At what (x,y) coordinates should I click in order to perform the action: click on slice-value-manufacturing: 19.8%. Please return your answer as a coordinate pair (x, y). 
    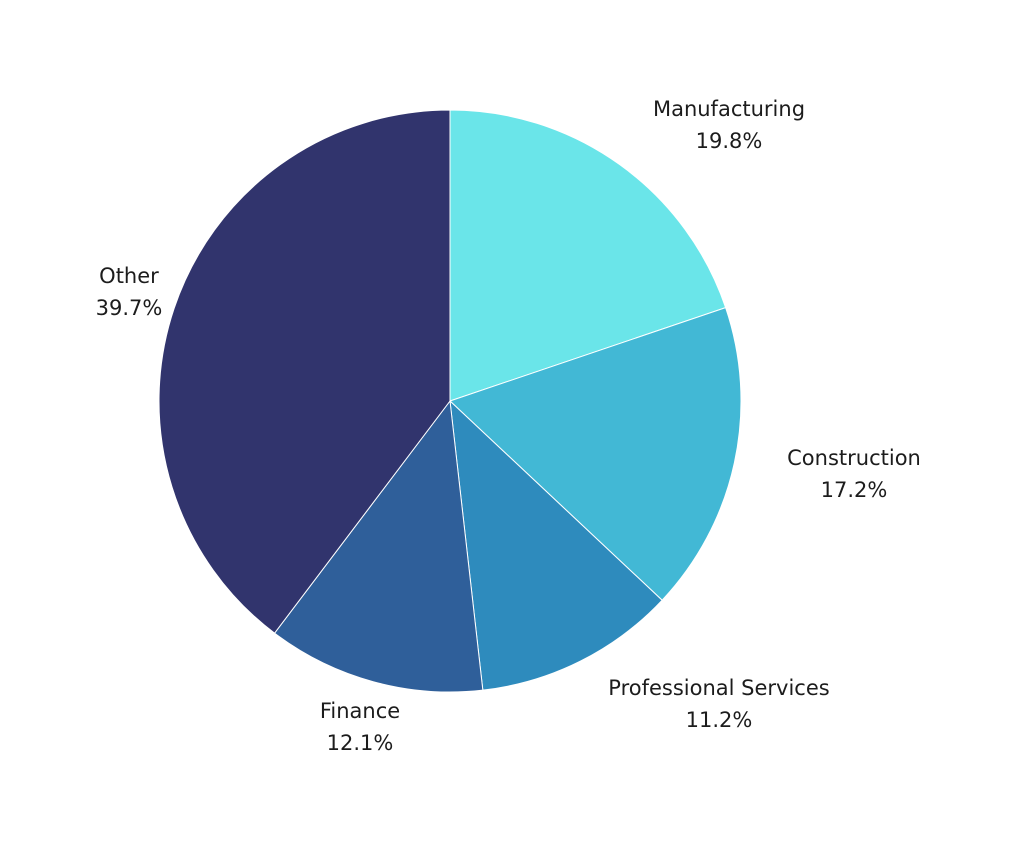
    Looking at the image, I should click on (729, 141).